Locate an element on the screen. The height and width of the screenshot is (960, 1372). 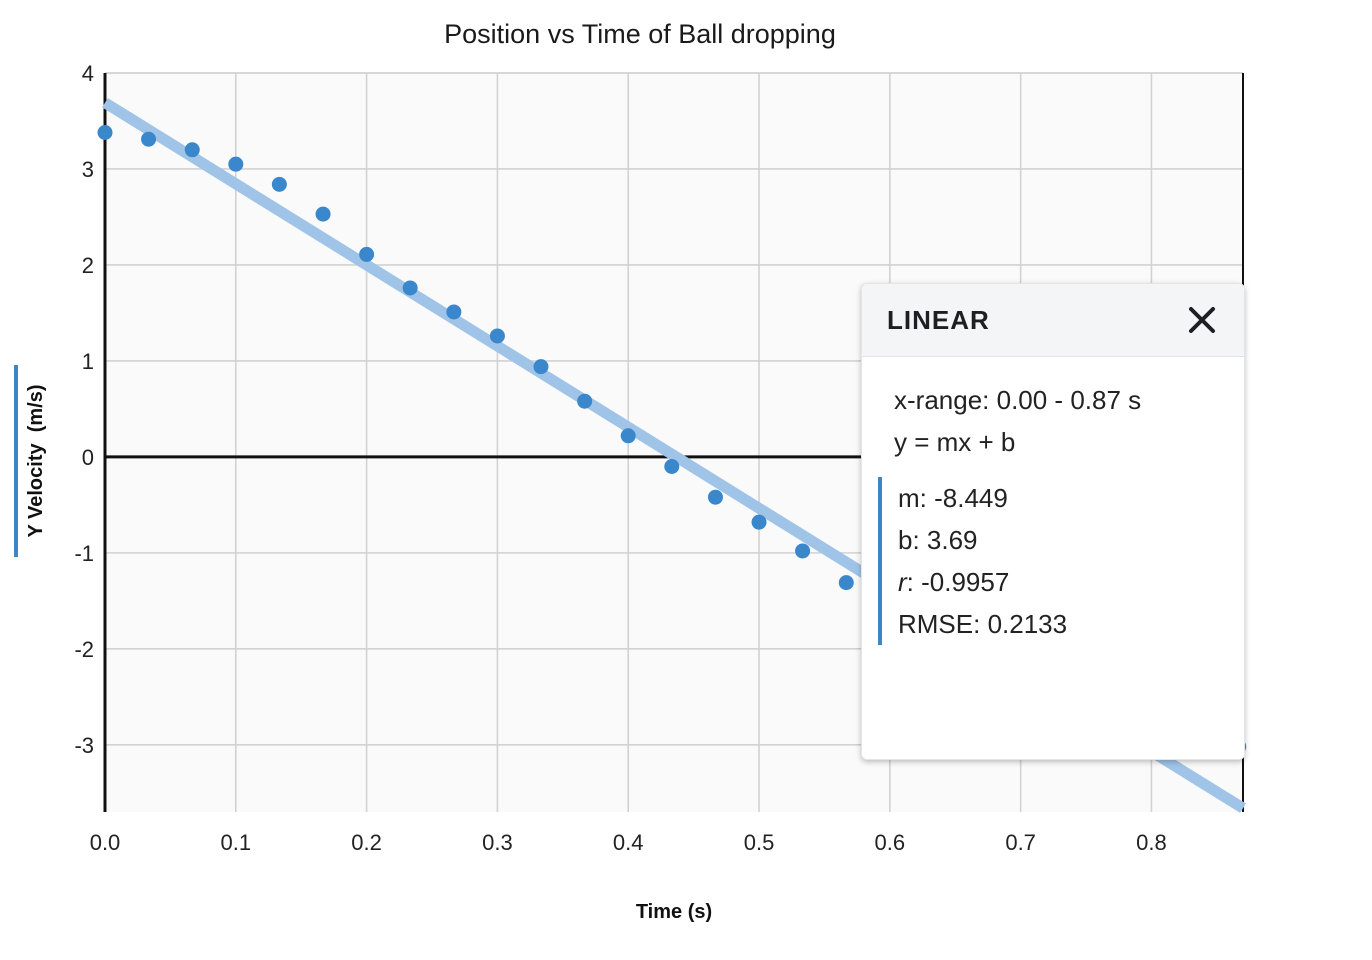
fit-slope: m: -8.449 is located at coordinates (953, 498).